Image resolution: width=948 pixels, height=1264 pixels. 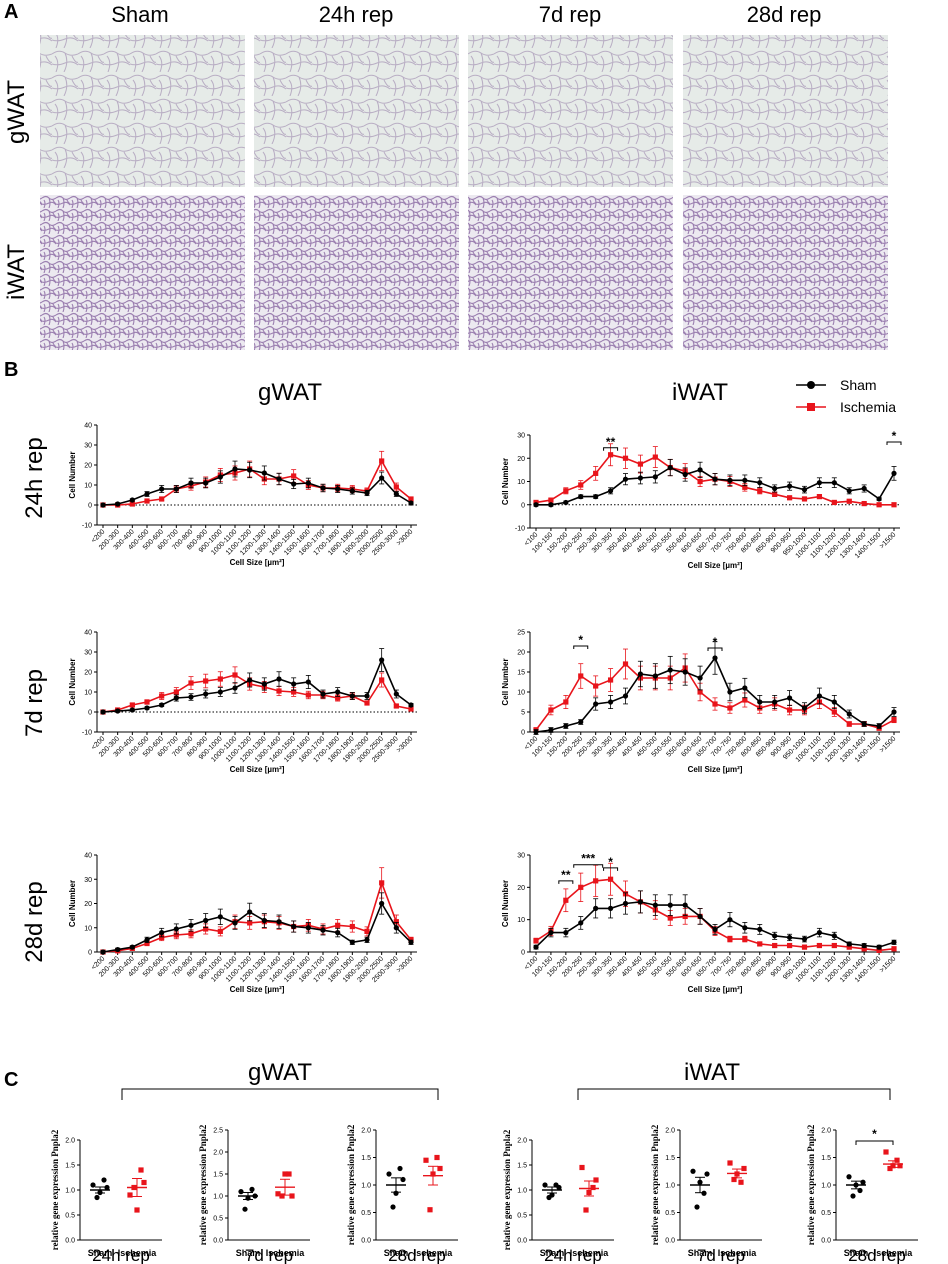 What do you see at coordinates (88, 633) in the screenshot?
I see `y-tick-label: 40` at bounding box center [88, 633].